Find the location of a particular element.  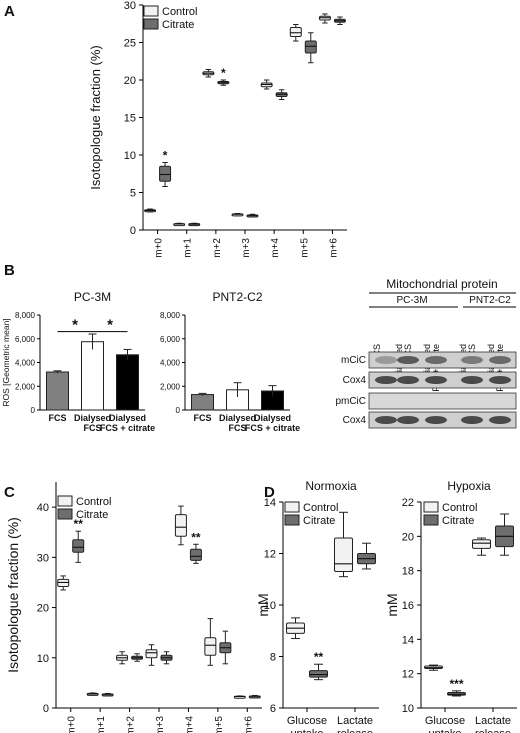

y-tick-label: 15 is located at coordinates (130, 119).